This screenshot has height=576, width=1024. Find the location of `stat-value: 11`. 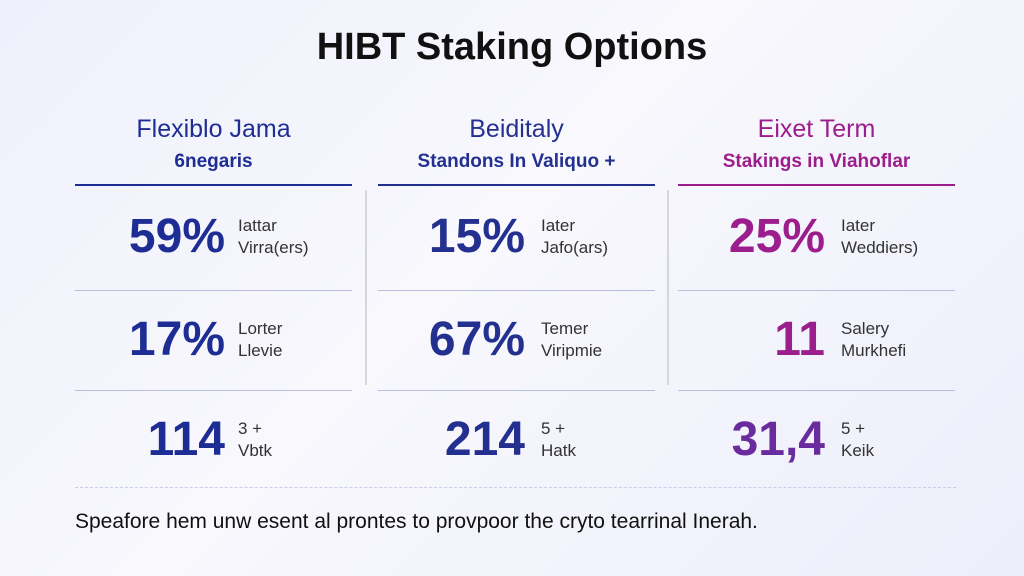

stat-value: 11 is located at coordinates (799, 339).